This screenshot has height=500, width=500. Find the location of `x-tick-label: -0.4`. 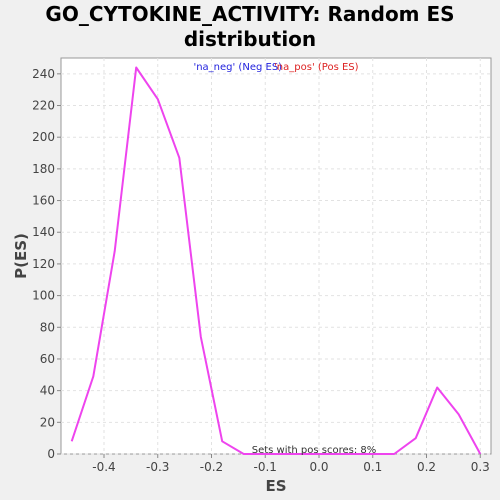

x-tick-label: -0.4 is located at coordinates (103, 467).